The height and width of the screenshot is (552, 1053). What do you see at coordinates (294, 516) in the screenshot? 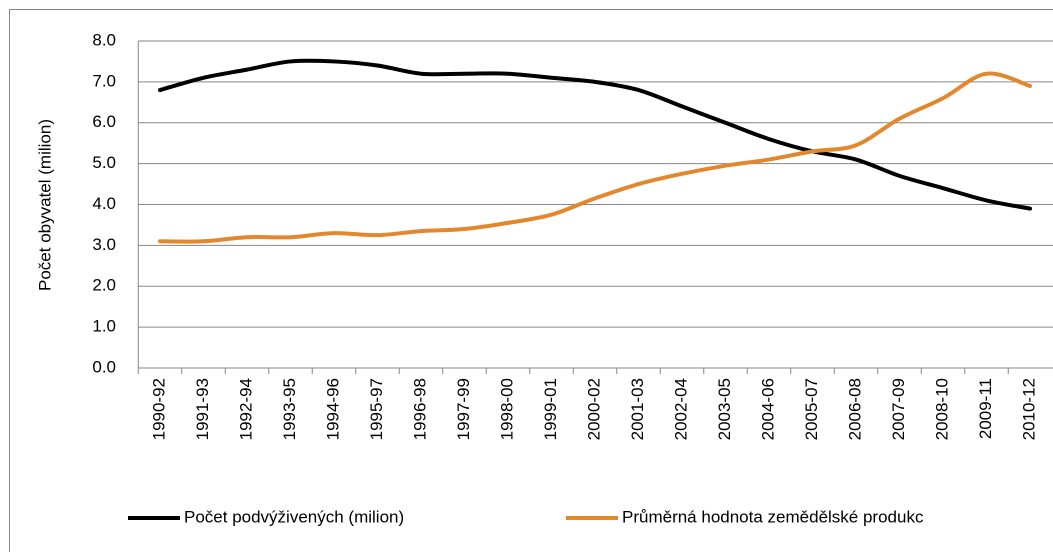
I see `legend-label: Počet podvýživených (milion)` at bounding box center [294, 516].